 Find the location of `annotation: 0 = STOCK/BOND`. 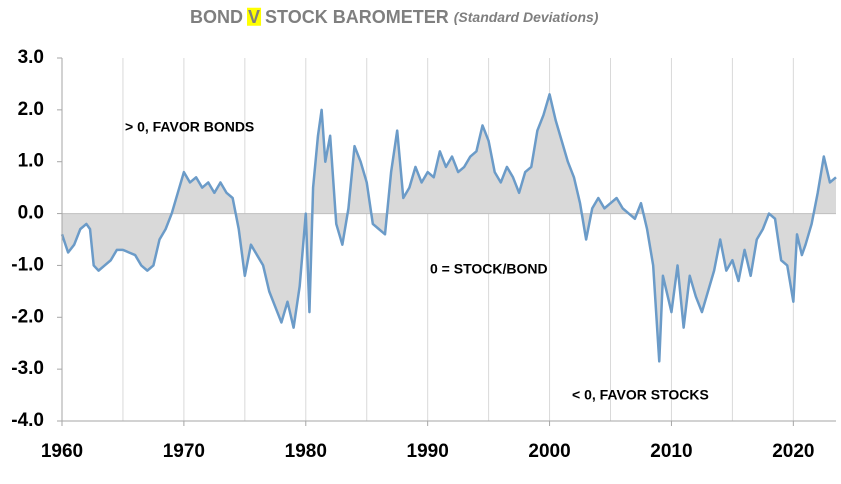

annotation: 0 = STOCK/BOND is located at coordinates (489, 269).